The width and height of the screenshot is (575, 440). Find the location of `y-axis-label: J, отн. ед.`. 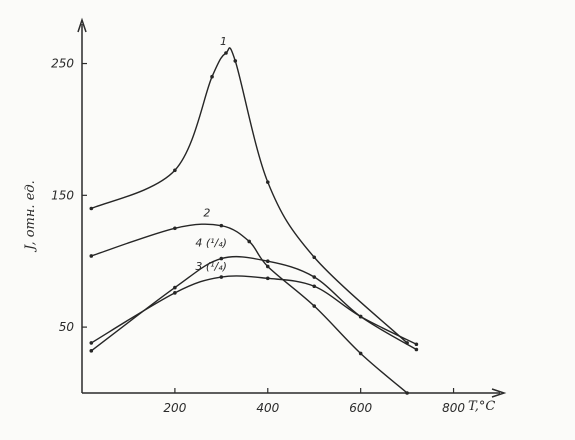

y-axis-label: J, отн. ед. is located at coordinates (30, 216).